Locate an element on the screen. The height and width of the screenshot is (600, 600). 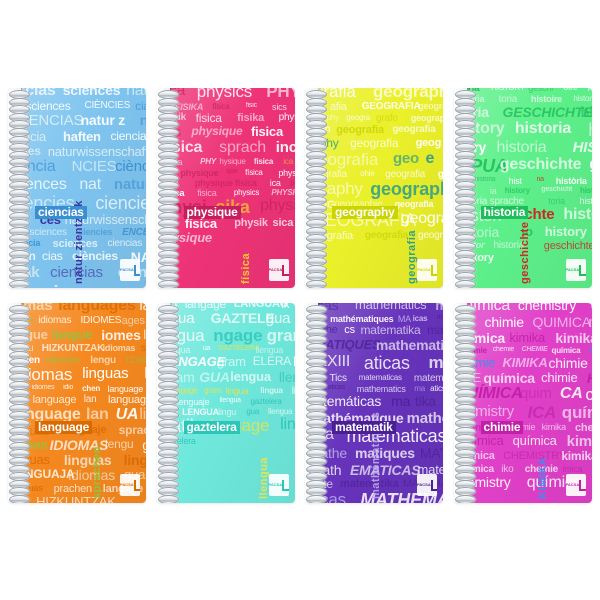
cover-word: toria is located at coordinates (508, 99).